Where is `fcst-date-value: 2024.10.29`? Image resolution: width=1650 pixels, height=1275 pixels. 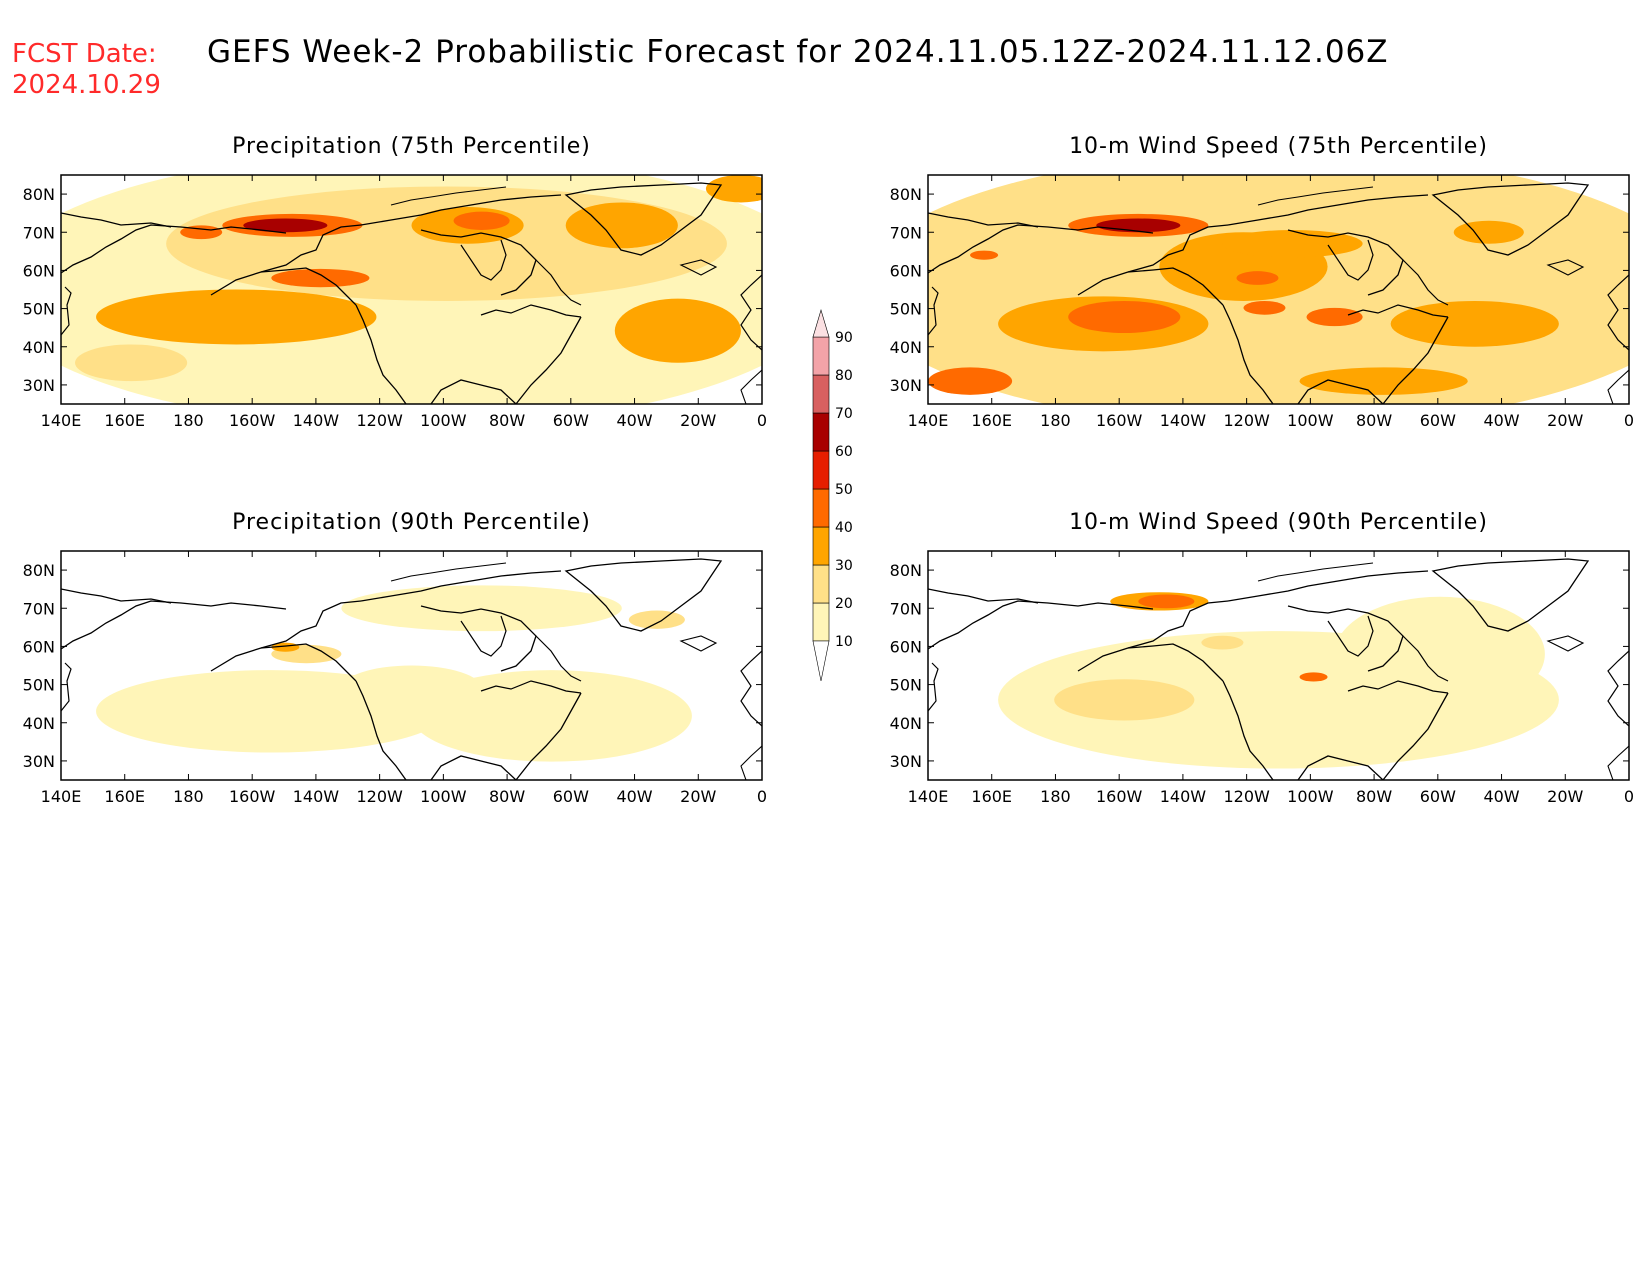 fcst-date-value: 2024.10.29 is located at coordinates (86, 85).